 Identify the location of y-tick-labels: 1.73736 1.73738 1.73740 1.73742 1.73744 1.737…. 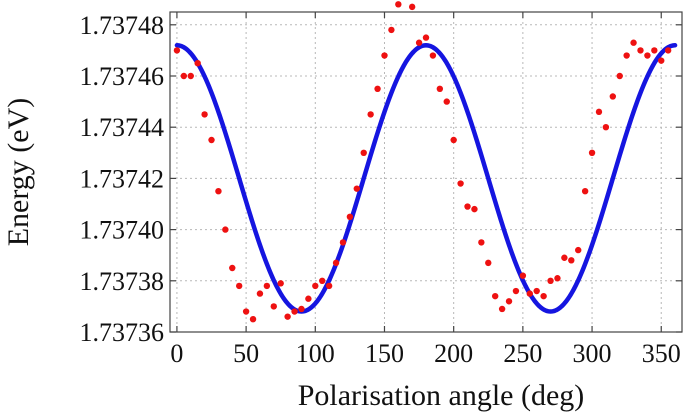
(122, 179).